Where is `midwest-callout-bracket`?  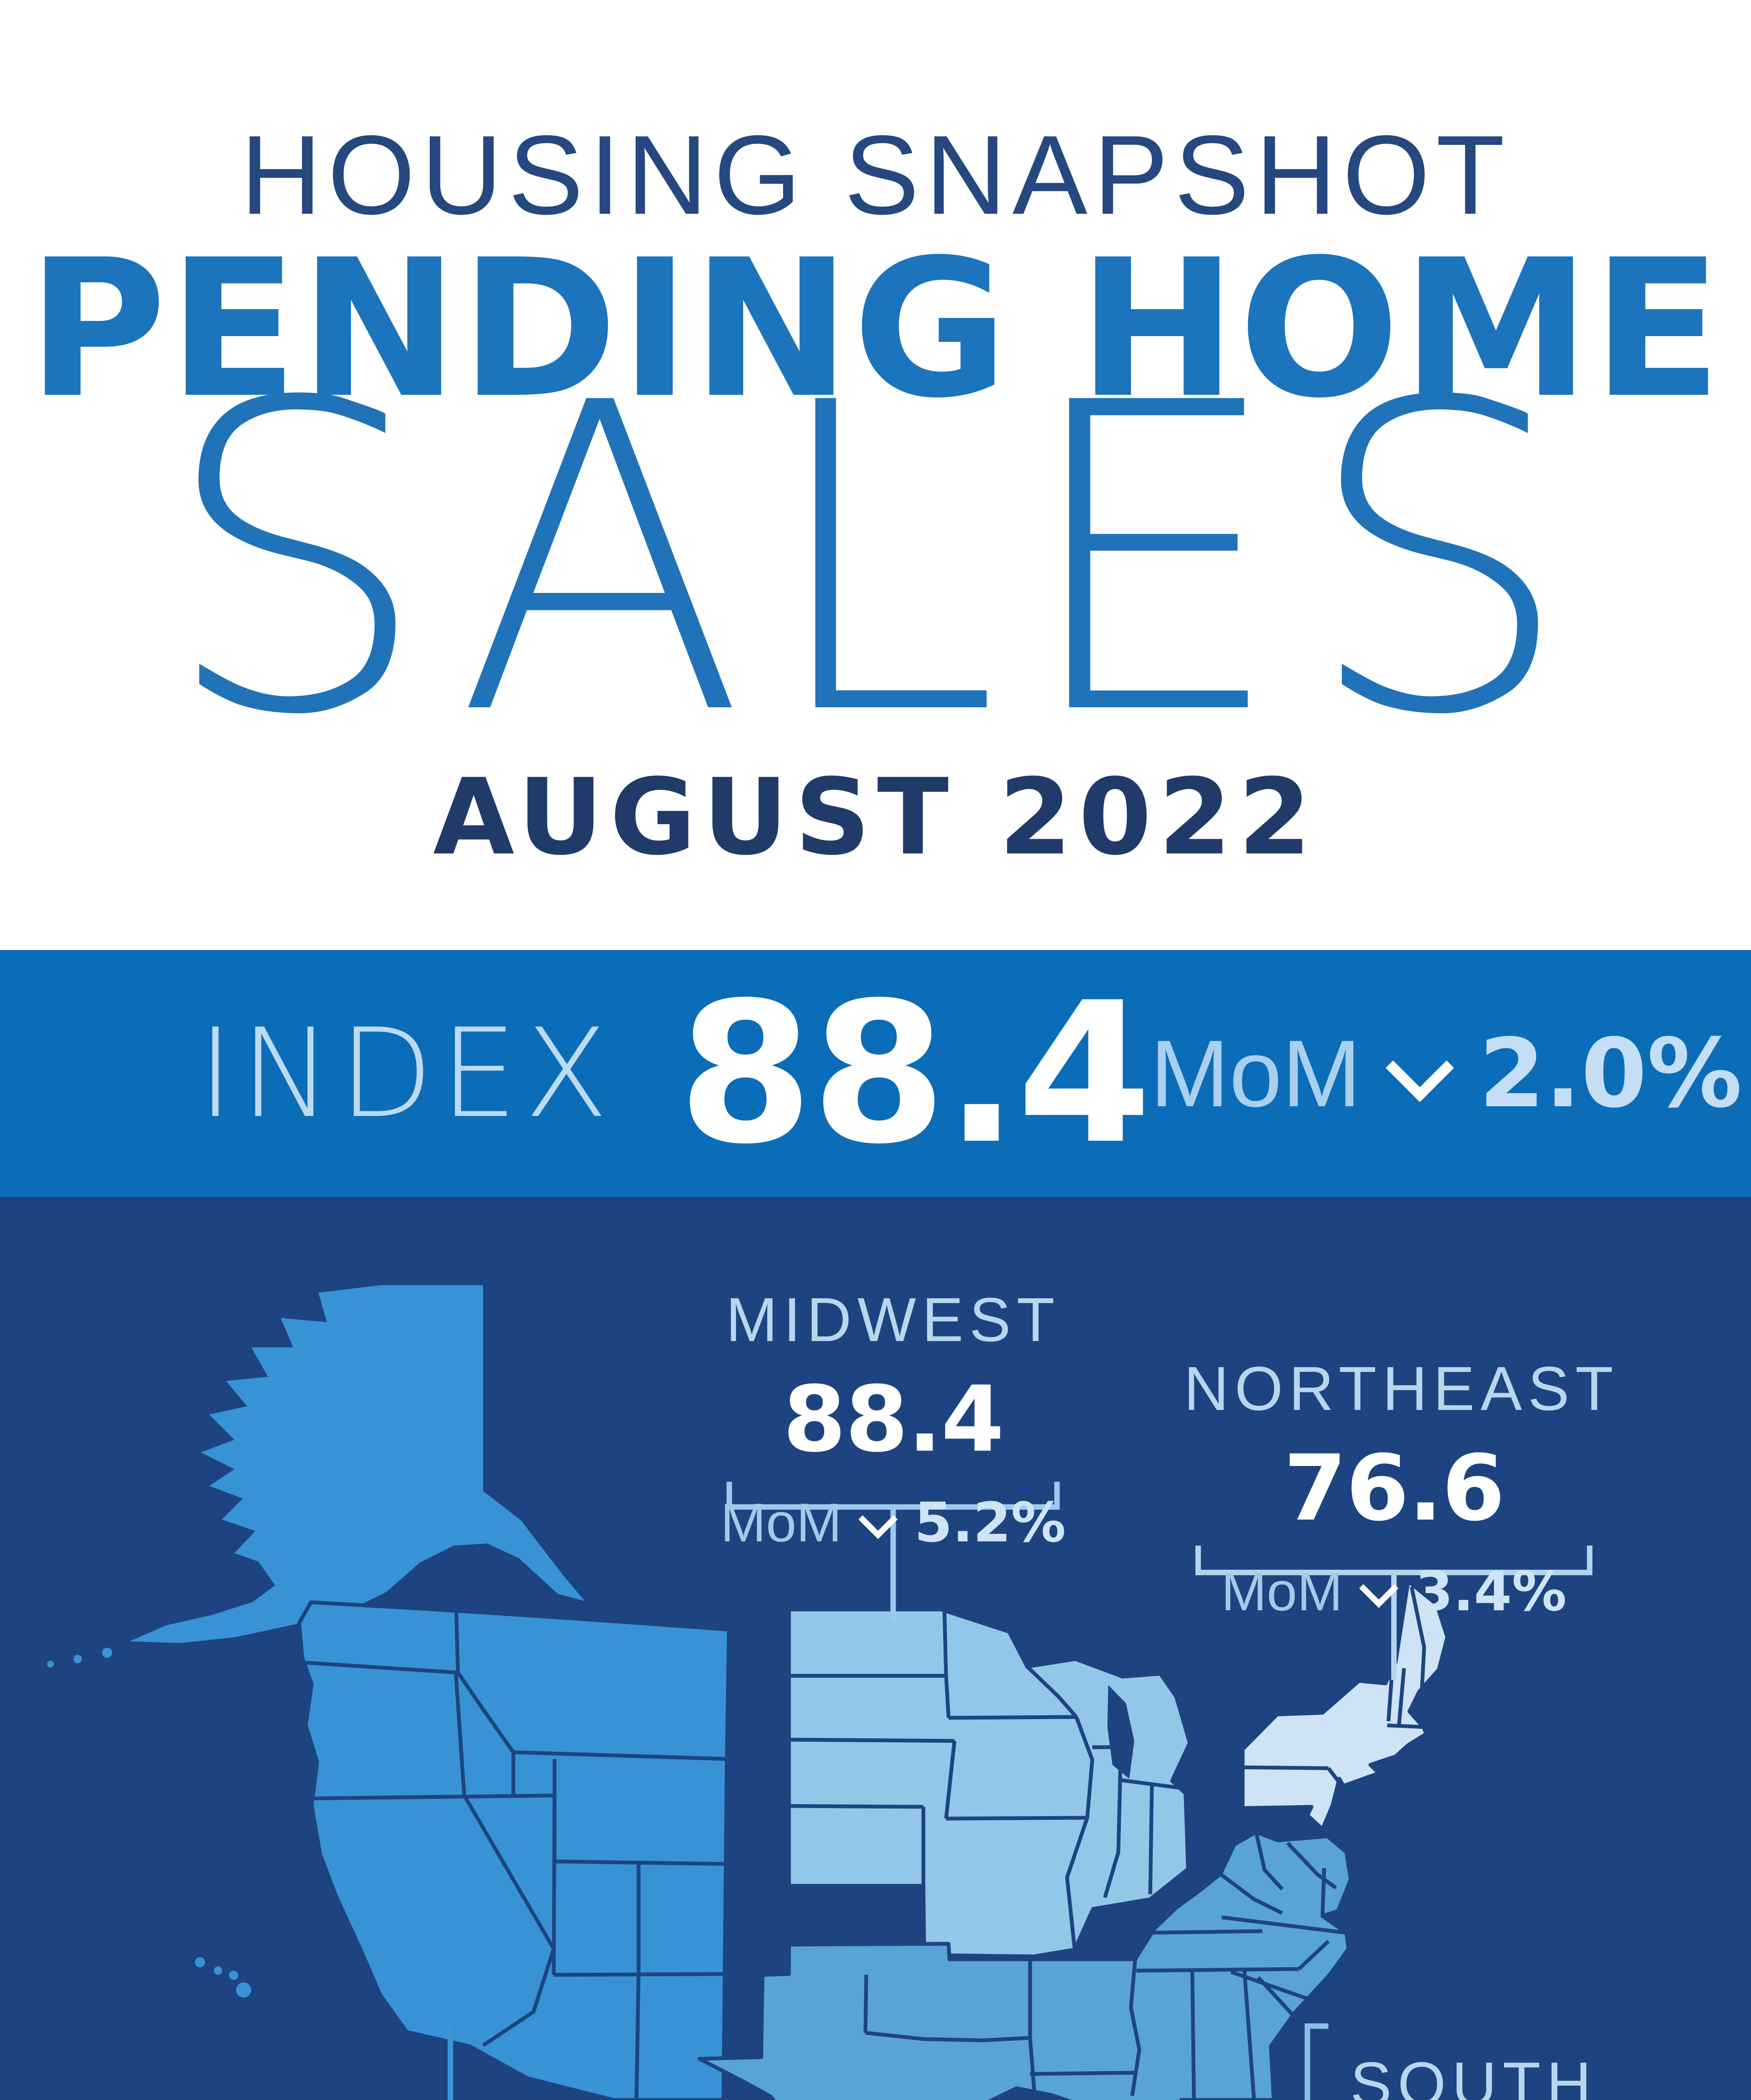
midwest-callout-bracket is located at coordinates (893, 1551).